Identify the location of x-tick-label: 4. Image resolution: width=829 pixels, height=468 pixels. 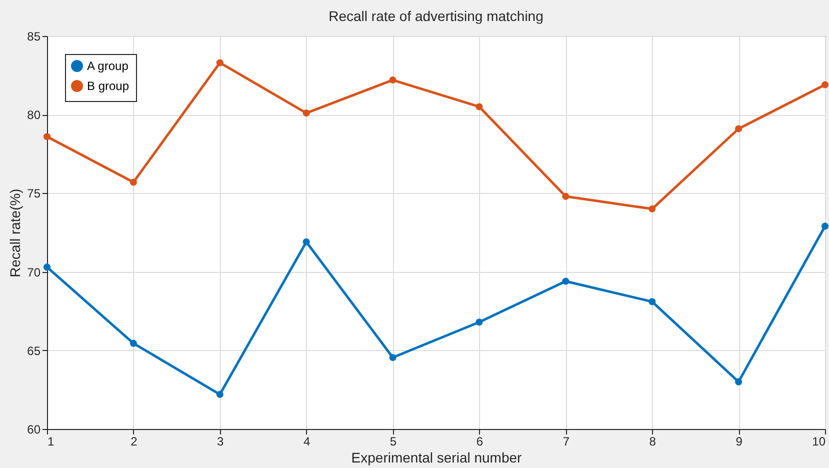
(306, 441).